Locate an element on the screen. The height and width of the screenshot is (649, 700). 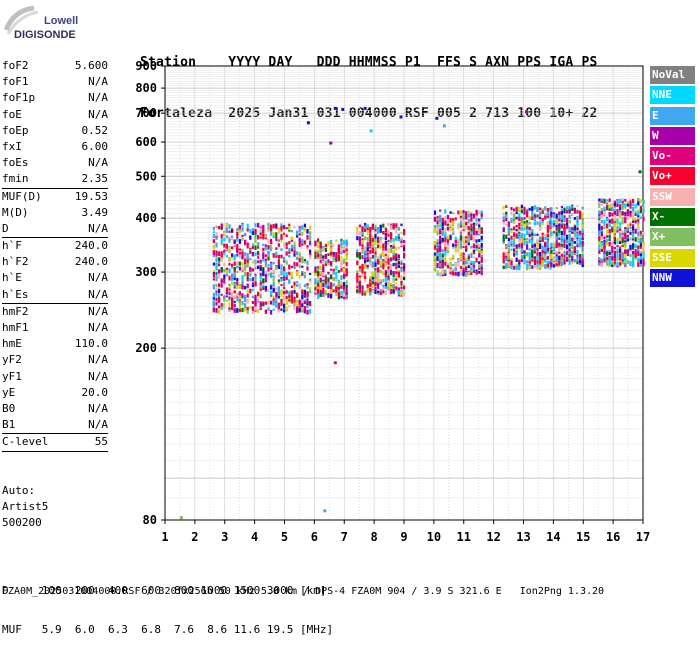
param-name: D is located at coordinates (5, 228).